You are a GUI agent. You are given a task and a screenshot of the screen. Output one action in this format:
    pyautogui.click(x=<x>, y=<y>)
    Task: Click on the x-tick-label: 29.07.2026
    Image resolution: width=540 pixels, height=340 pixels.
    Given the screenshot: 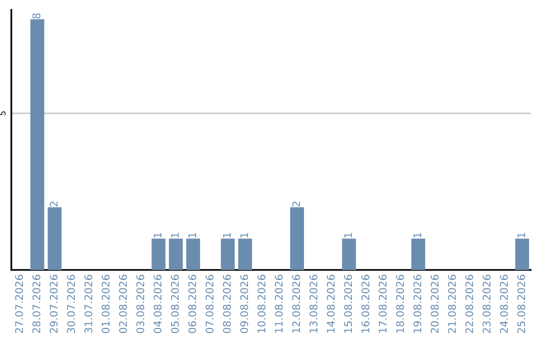 What is the action you would take?
    pyautogui.click(x=54, y=304)
    